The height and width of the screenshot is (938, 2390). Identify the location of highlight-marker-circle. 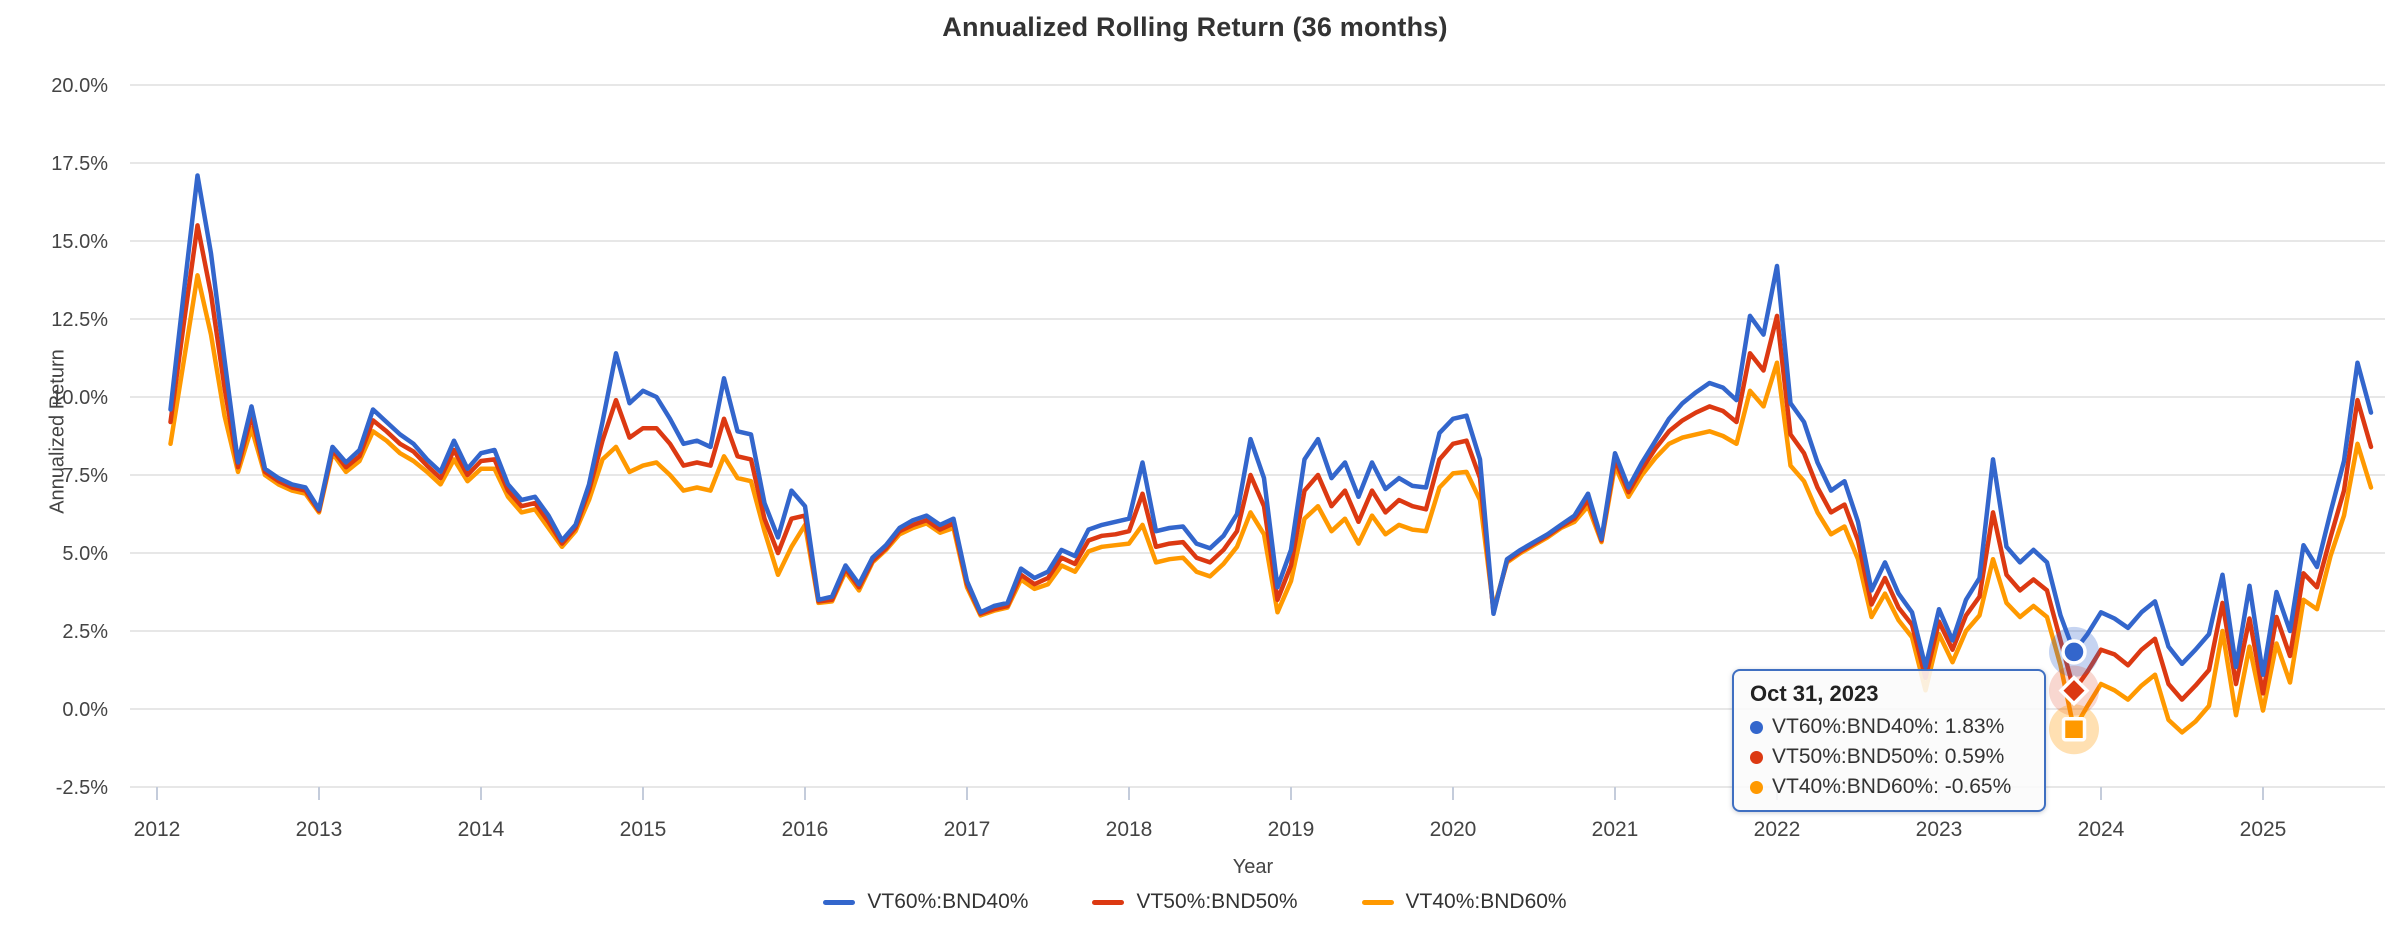
(2074, 652).